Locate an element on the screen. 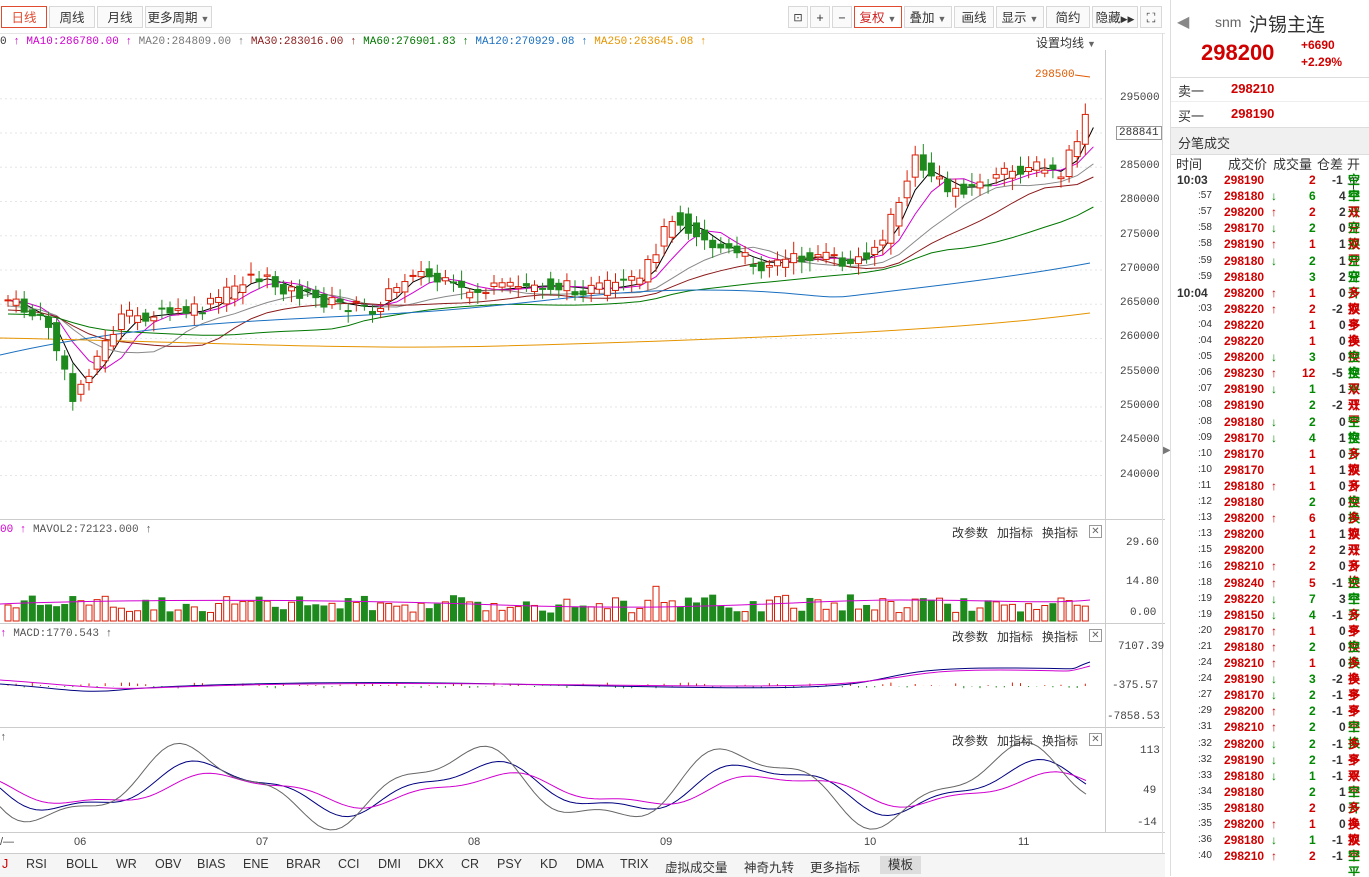  indicator-tab: 神奇九转 is located at coordinates (769, 868).